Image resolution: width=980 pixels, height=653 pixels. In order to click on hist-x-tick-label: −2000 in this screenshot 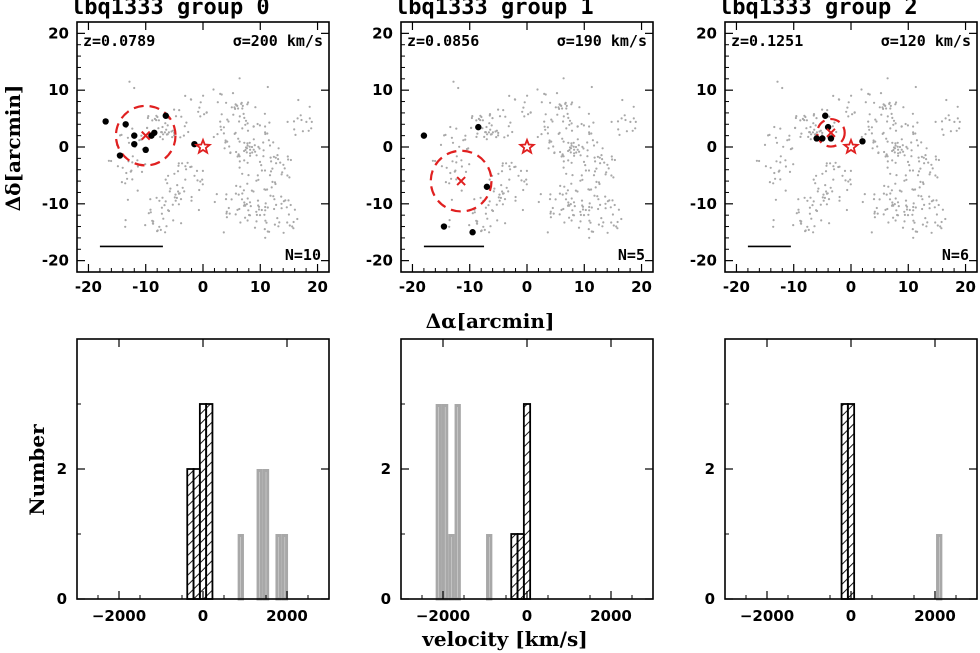, I will do `click(443, 616)`.